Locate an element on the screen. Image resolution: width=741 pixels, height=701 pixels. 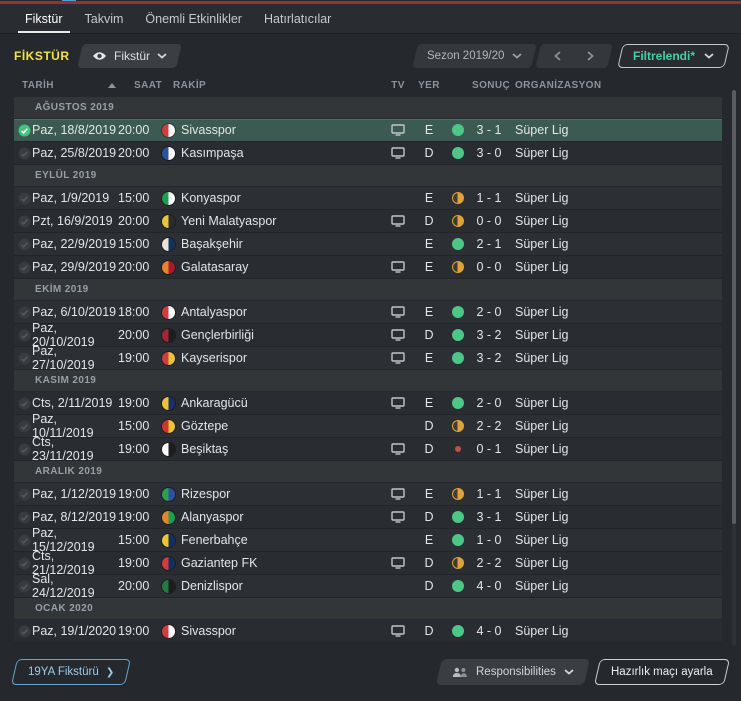
match-time: 20:00 is located at coordinates (134, 130).